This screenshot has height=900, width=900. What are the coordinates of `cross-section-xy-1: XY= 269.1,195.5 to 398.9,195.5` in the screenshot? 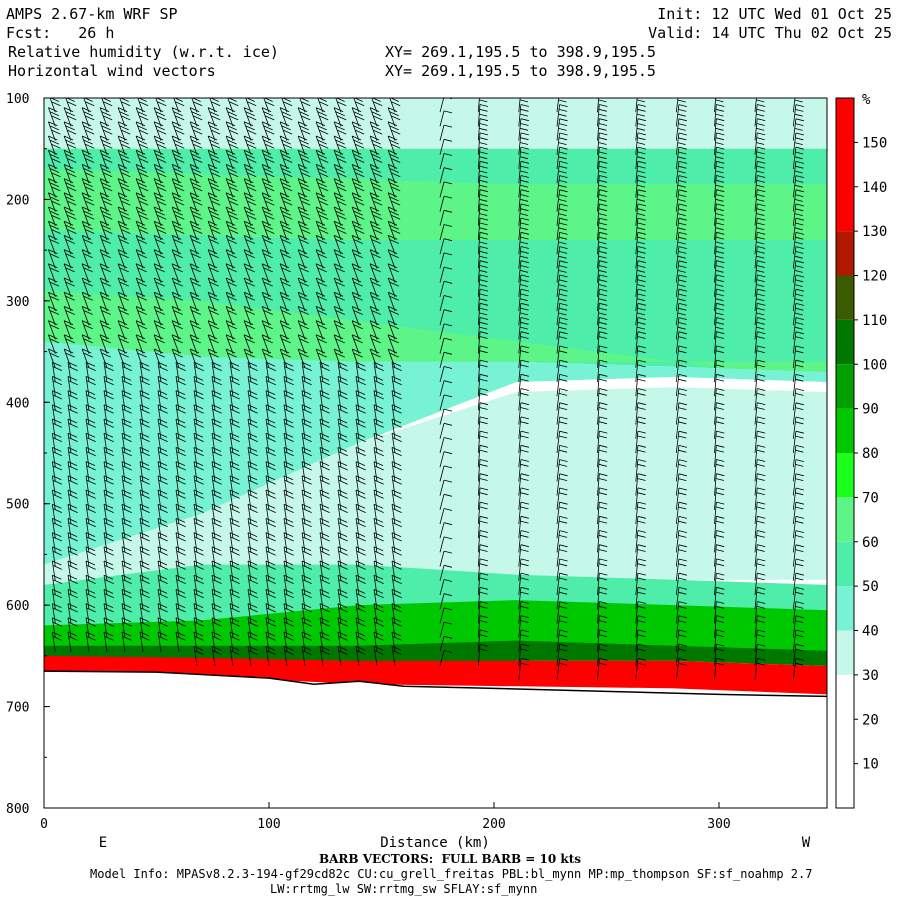 It's located at (520, 52).